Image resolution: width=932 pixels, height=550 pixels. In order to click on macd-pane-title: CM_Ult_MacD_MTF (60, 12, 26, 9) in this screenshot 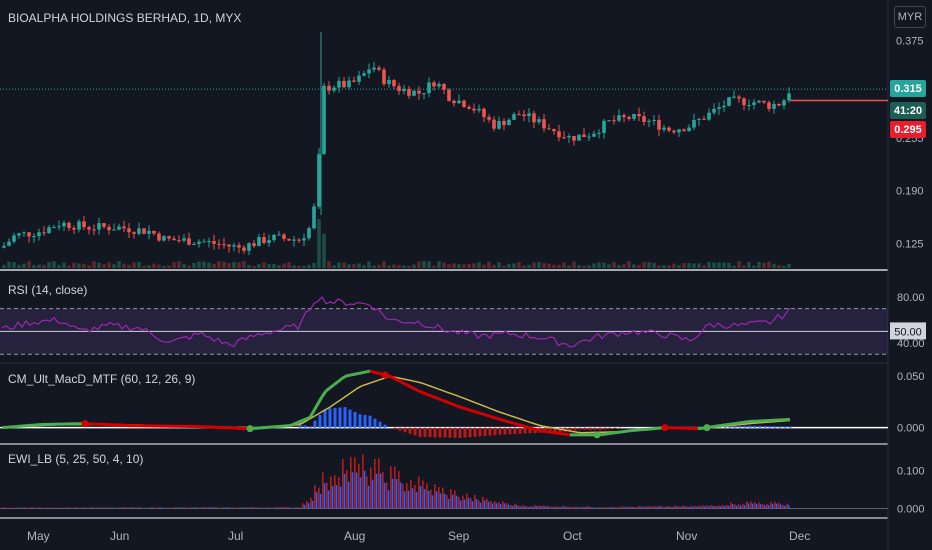, I will do `click(102, 379)`.